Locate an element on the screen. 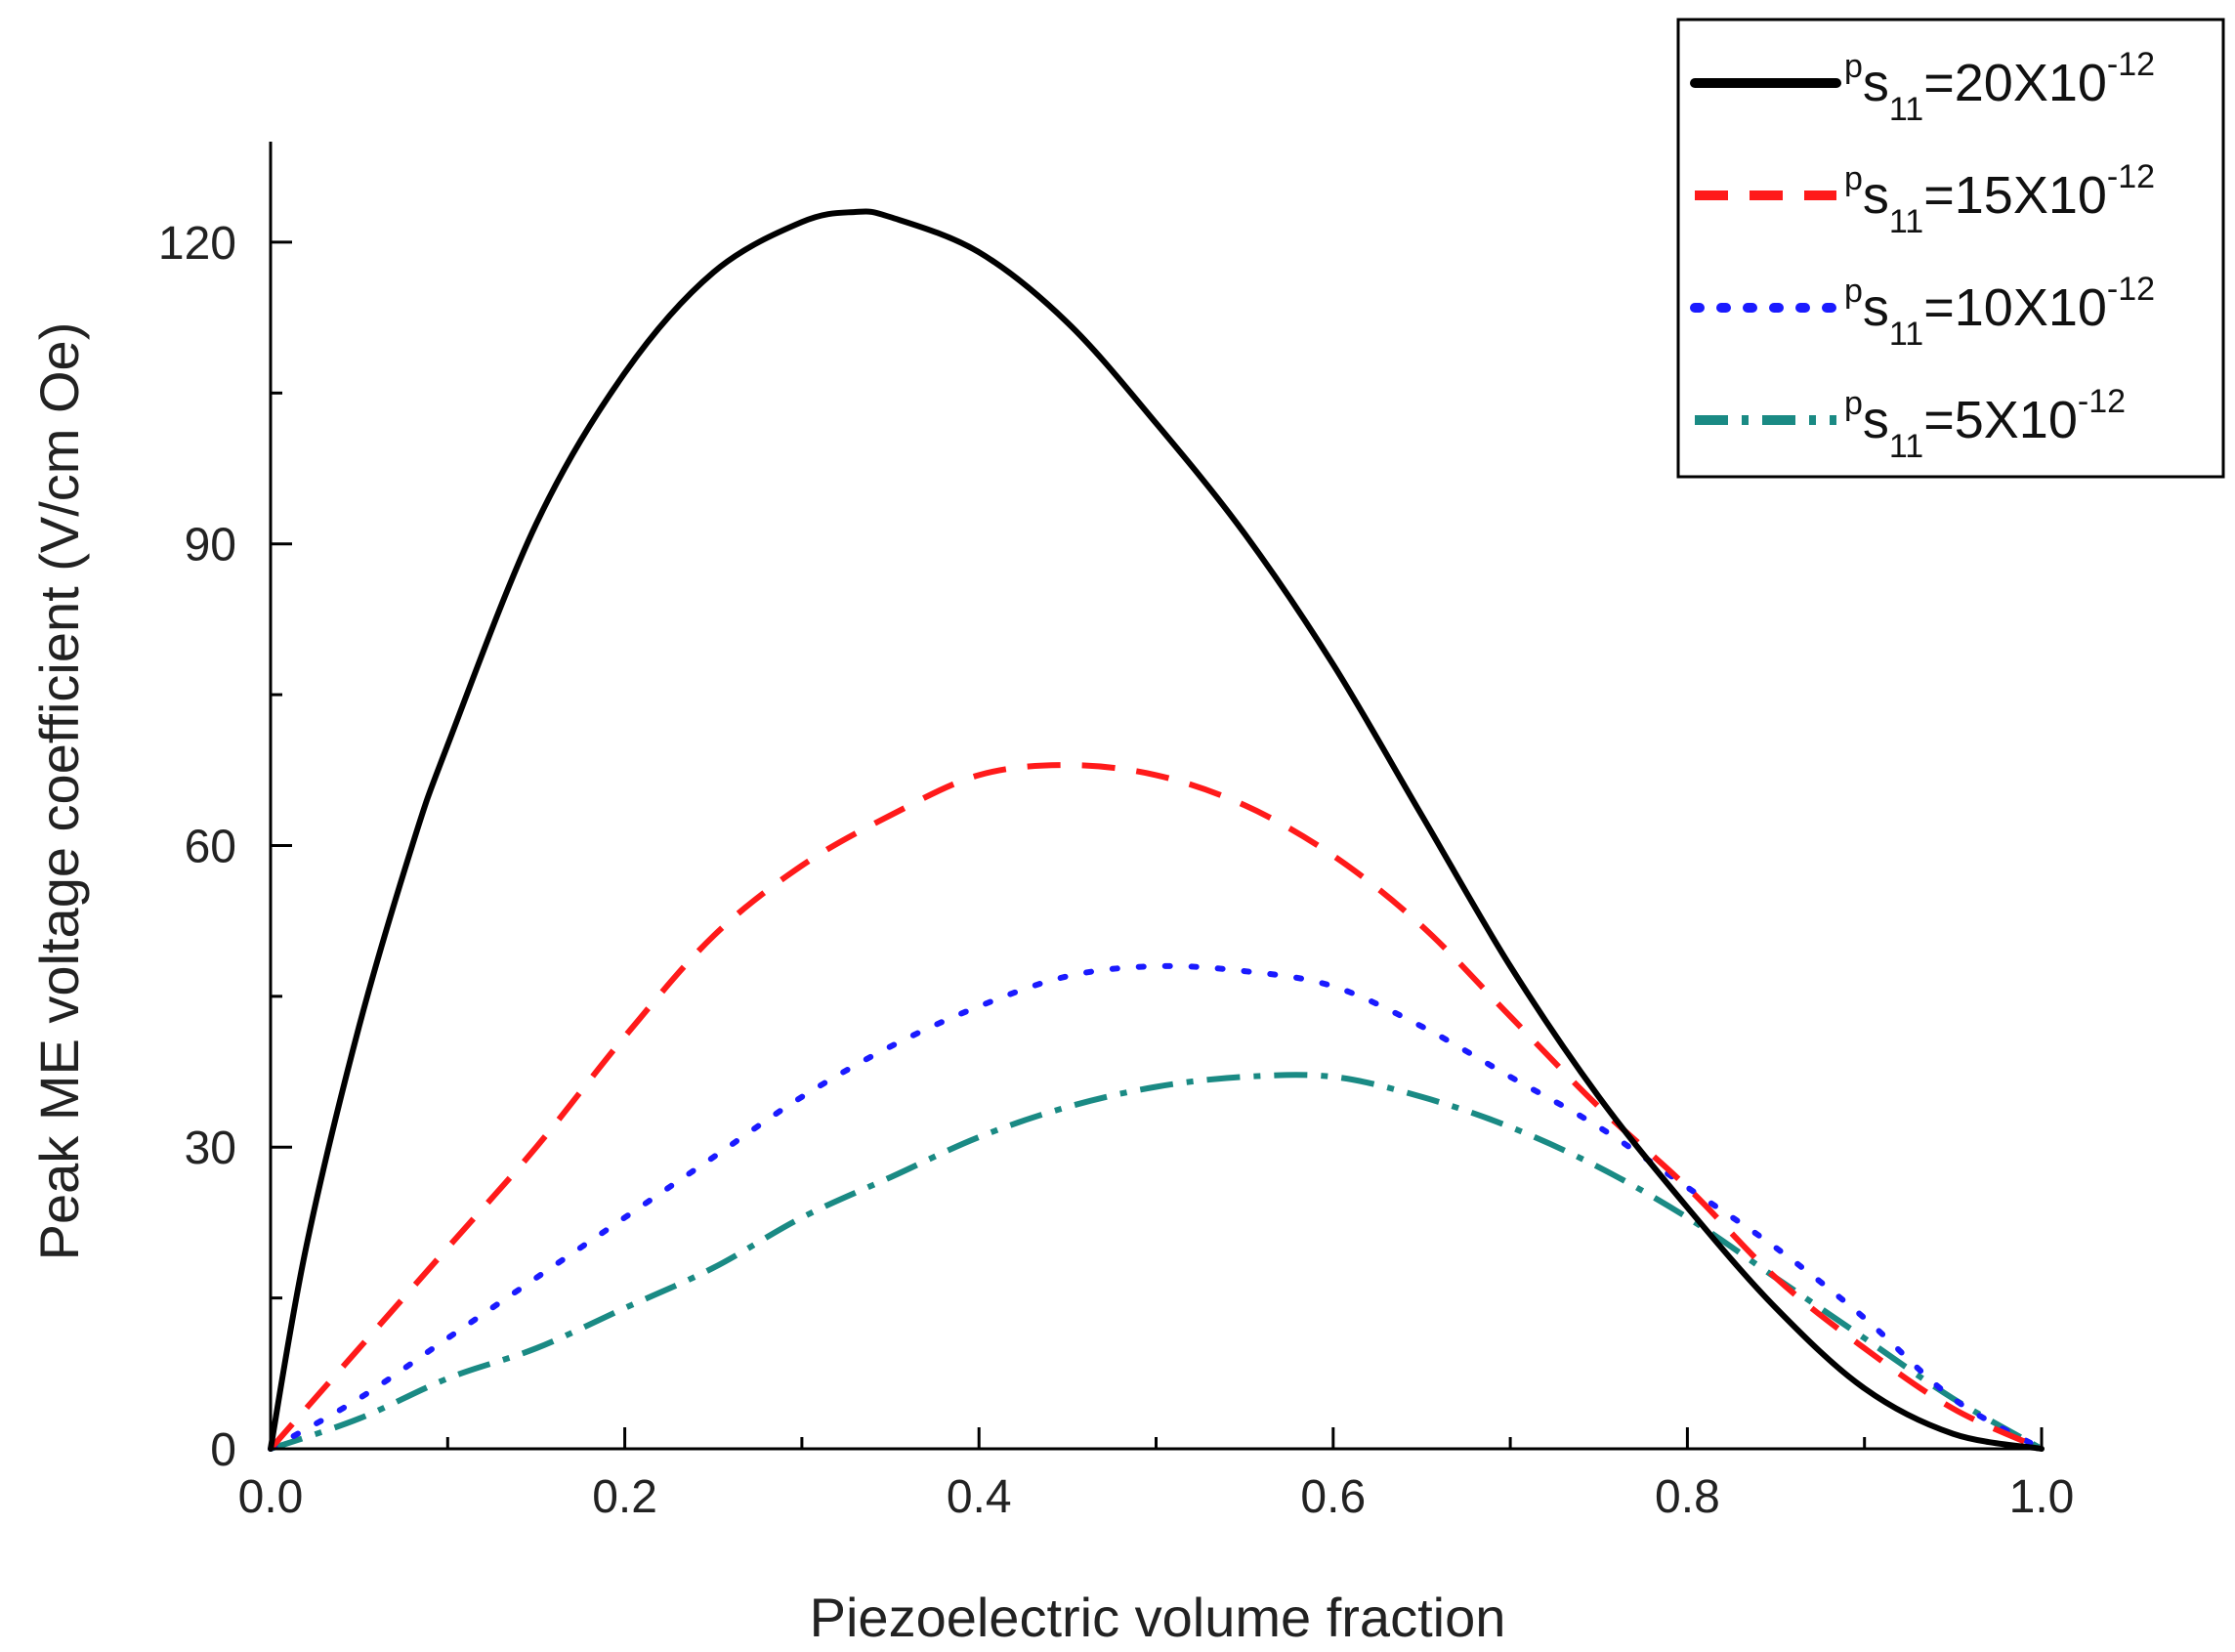  legend-box is located at coordinates (1951, 248).